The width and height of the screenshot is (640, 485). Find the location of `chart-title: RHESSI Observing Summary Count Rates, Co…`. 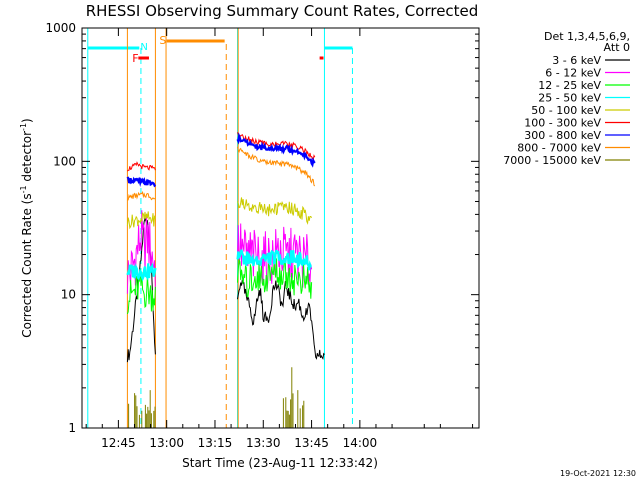

chart-title: RHESSI Observing Summary Count Rates, Co… is located at coordinates (282, 11).